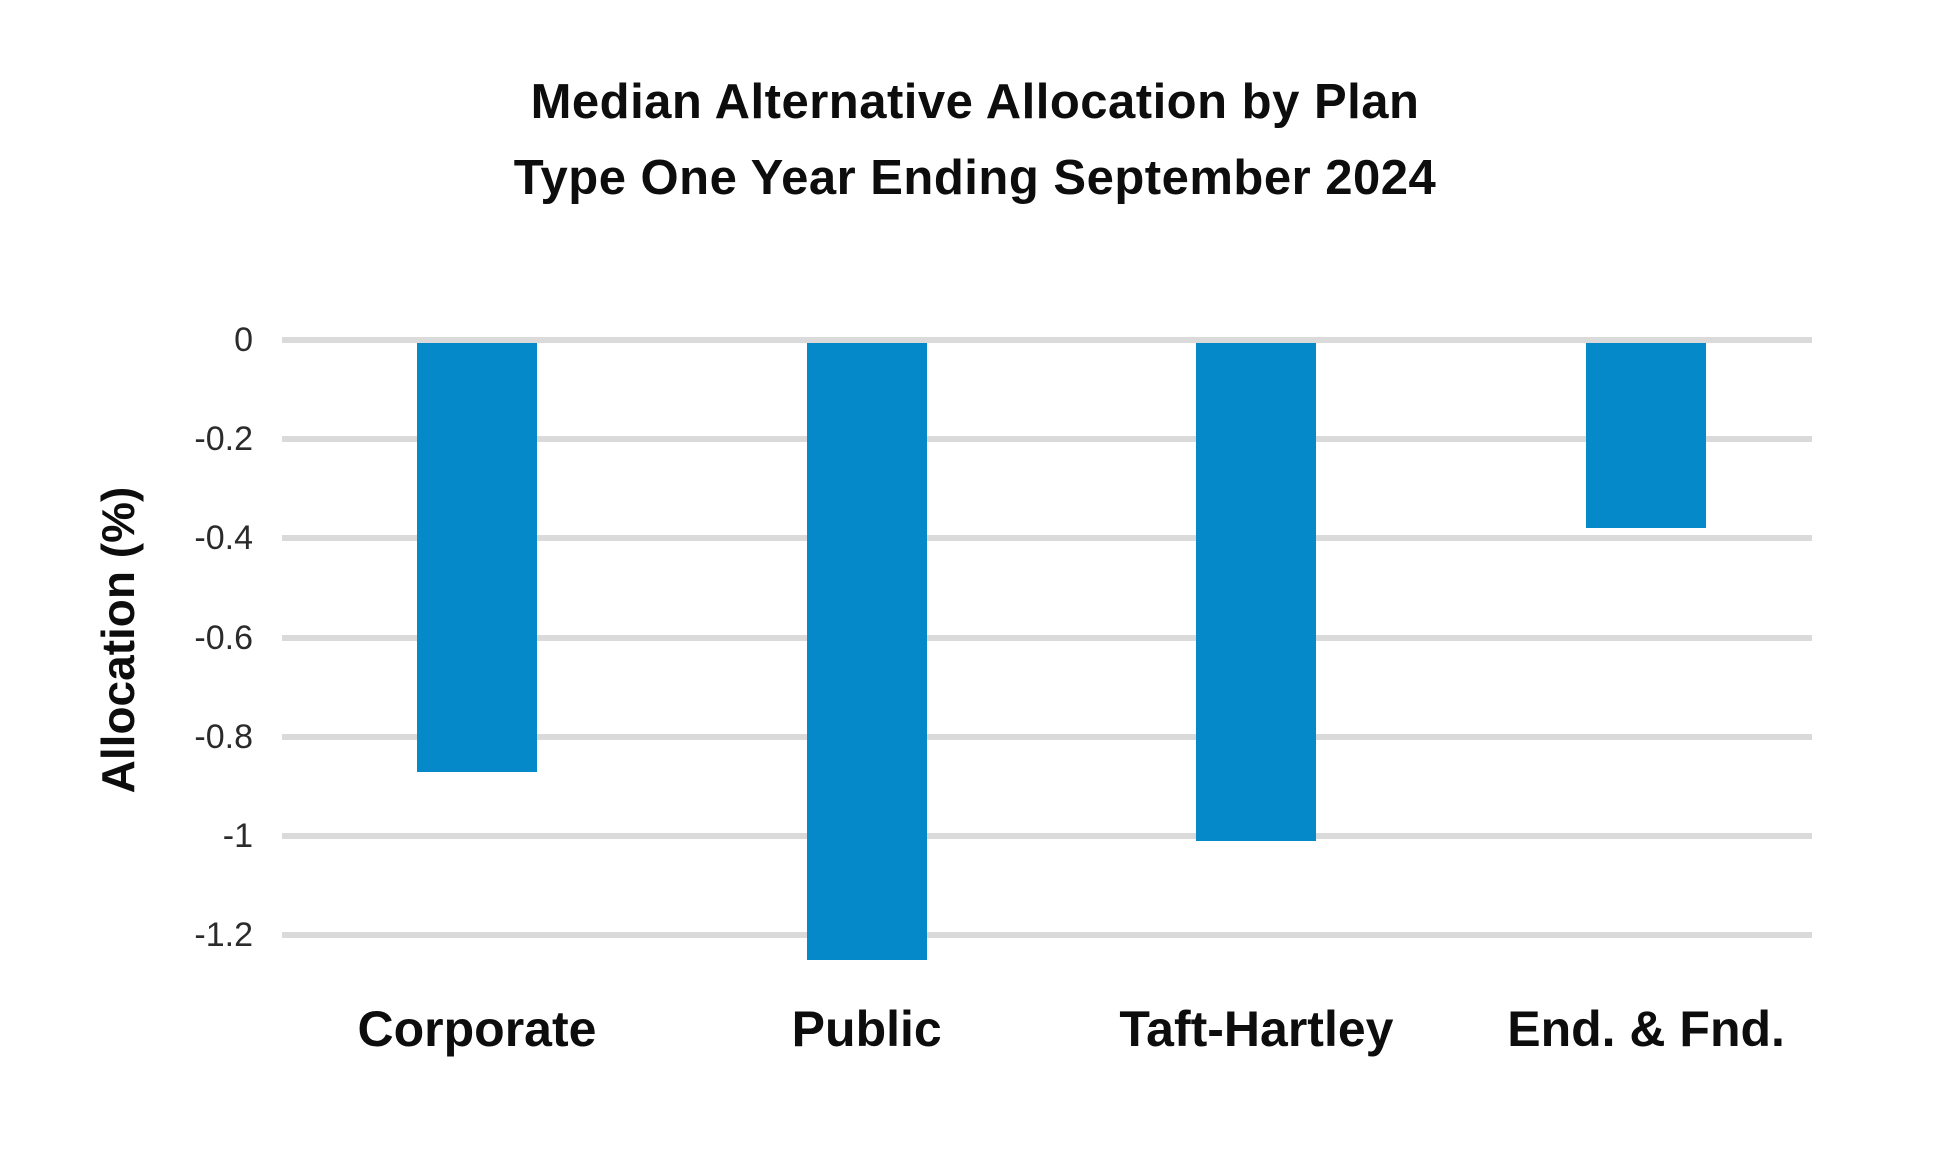 The image size is (1950, 1152). I want to click on y-tick-label-0-4: -0.4, so click(223, 538).